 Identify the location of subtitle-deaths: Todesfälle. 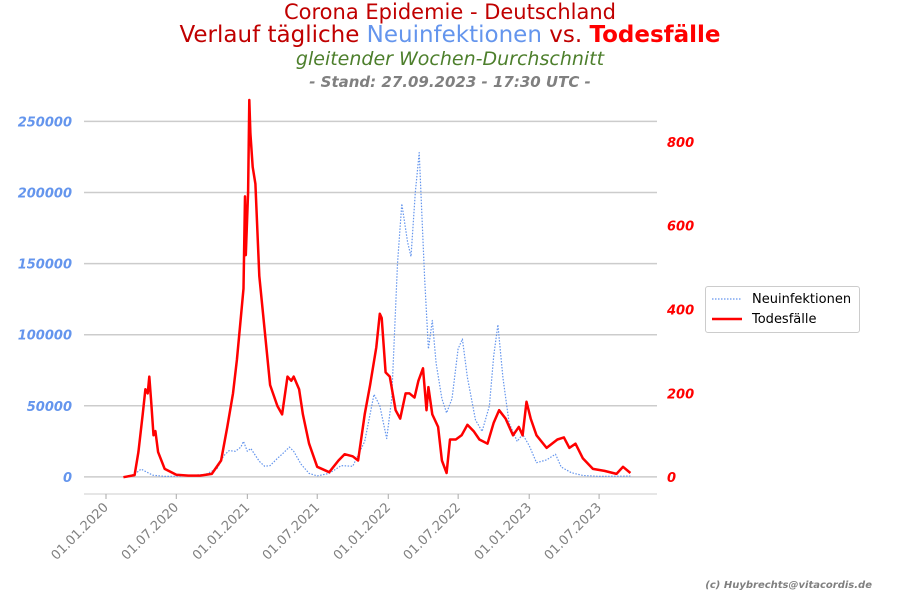
(655, 35).